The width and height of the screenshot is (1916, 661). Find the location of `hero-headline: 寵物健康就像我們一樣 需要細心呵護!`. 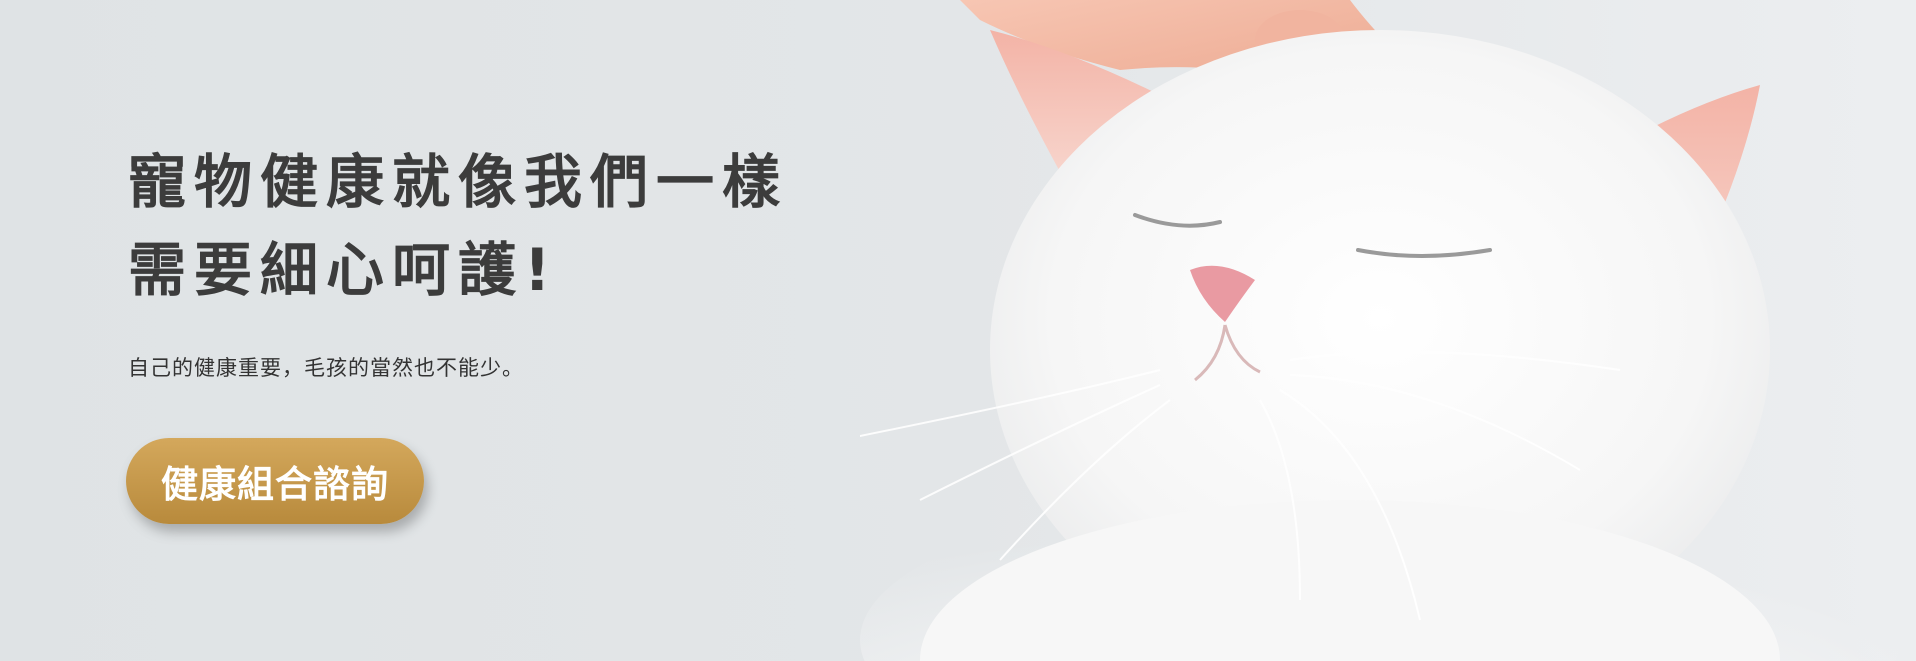

hero-headline: 寵物健康就像我們一樣 需要細心呵護! is located at coordinates (508, 226).